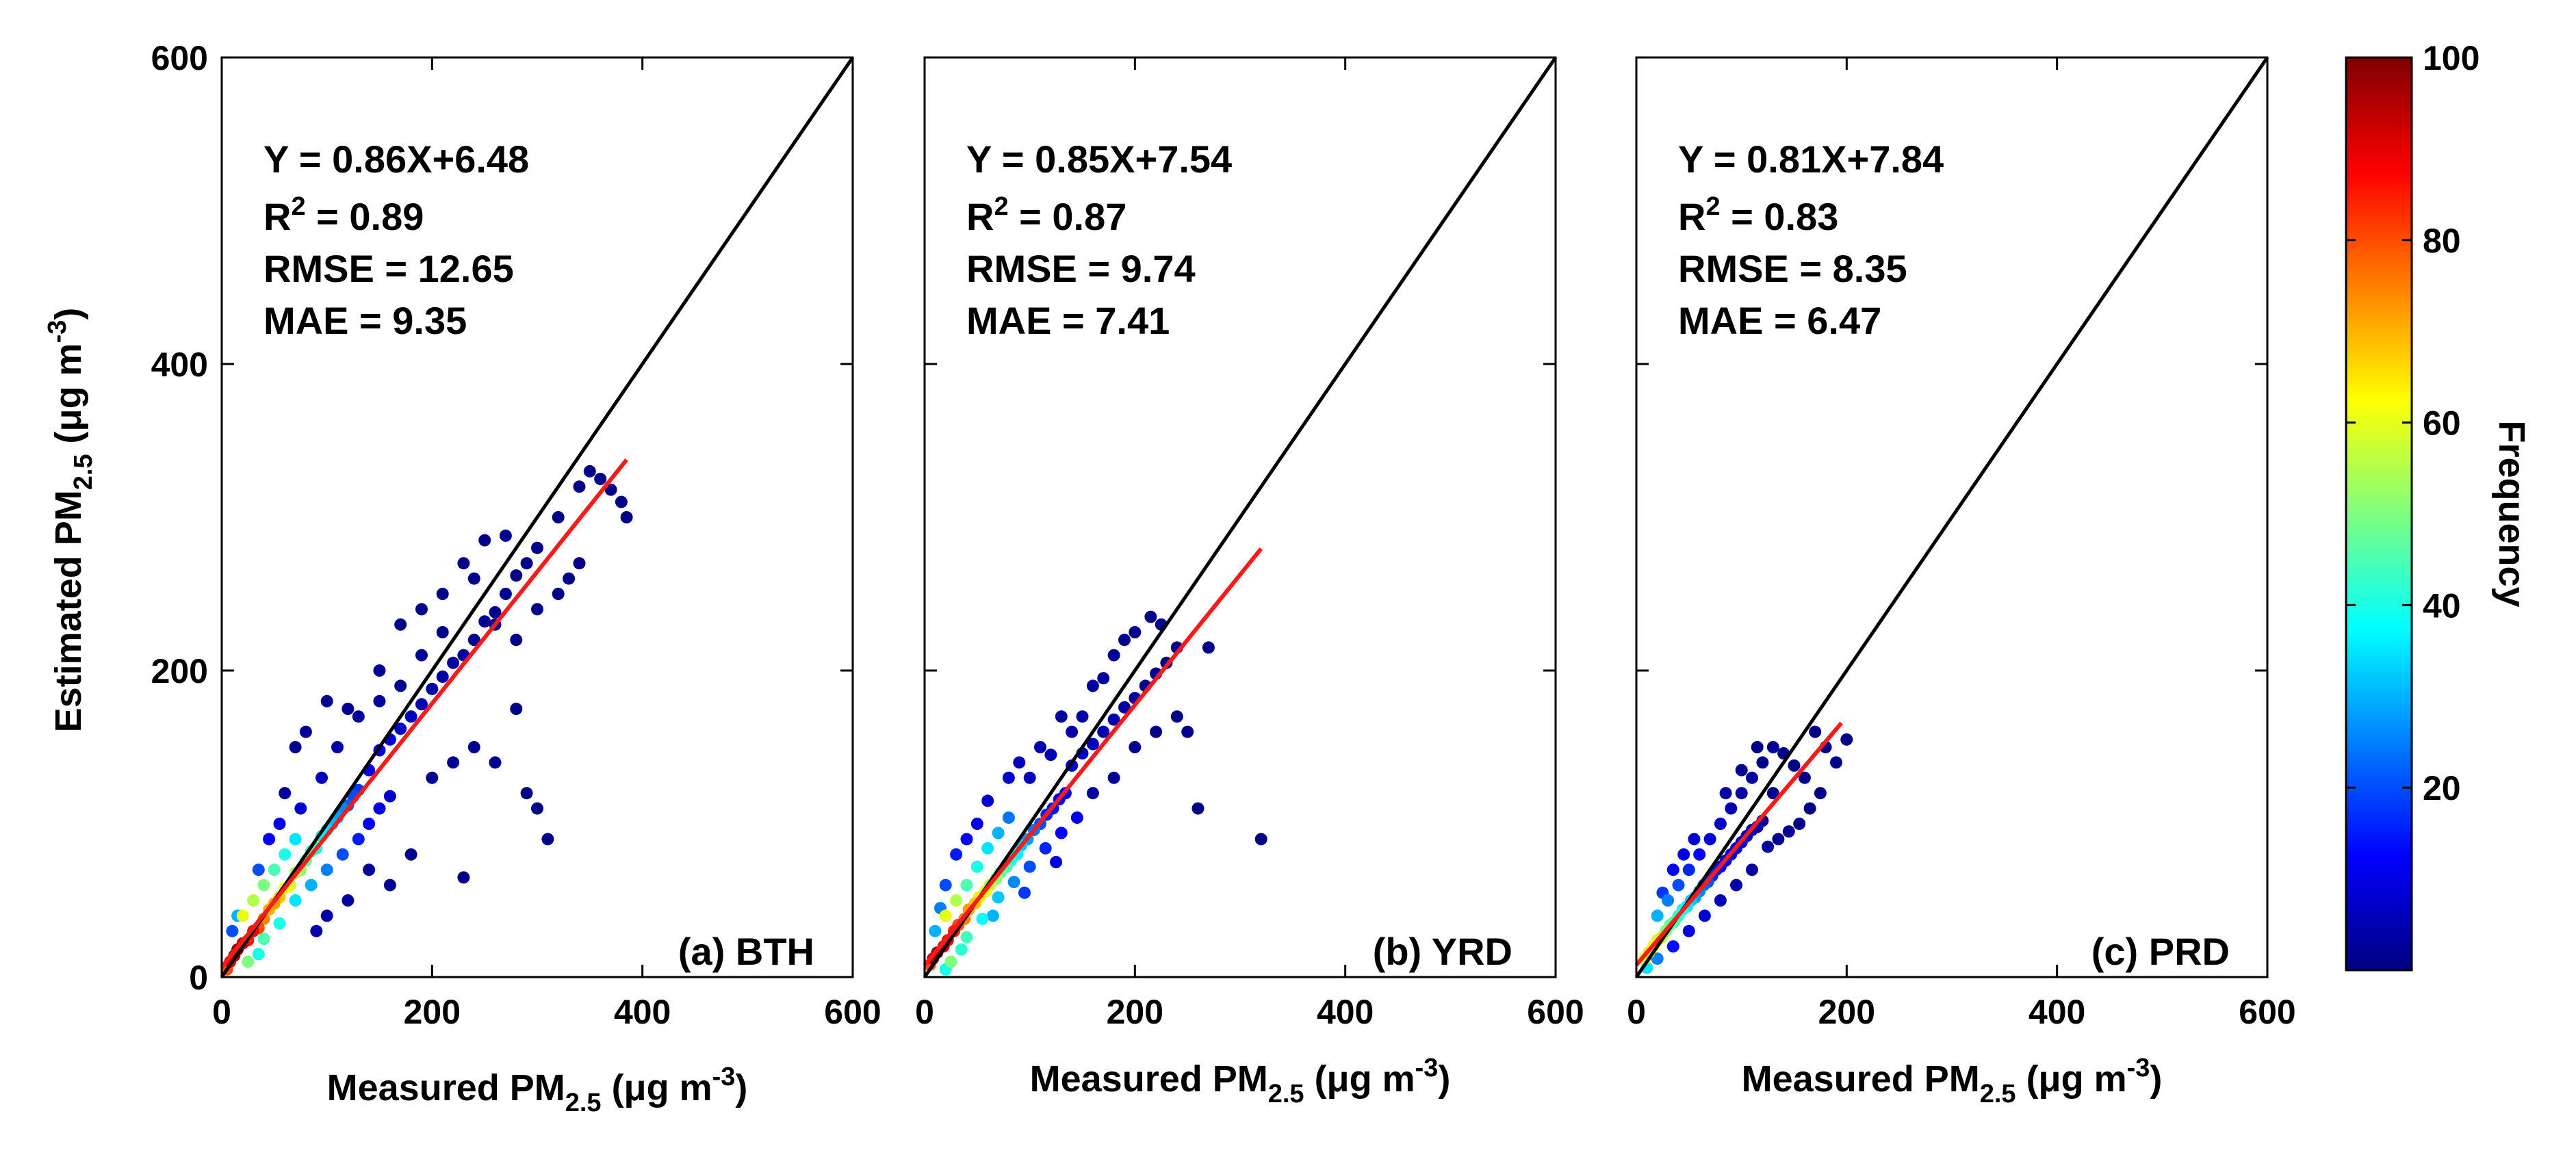 This screenshot has width=2576, height=1157. I want to click on r2-text: R2 = 0.89, so click(343, 215).